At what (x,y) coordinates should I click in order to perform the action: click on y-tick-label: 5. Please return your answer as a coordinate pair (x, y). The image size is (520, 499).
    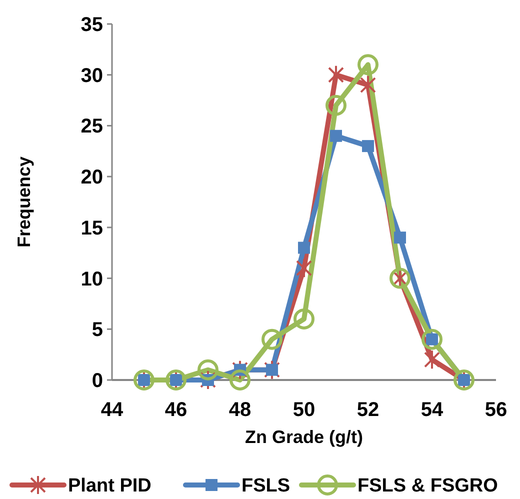
    Looking at the image, I should click on (97, 330).